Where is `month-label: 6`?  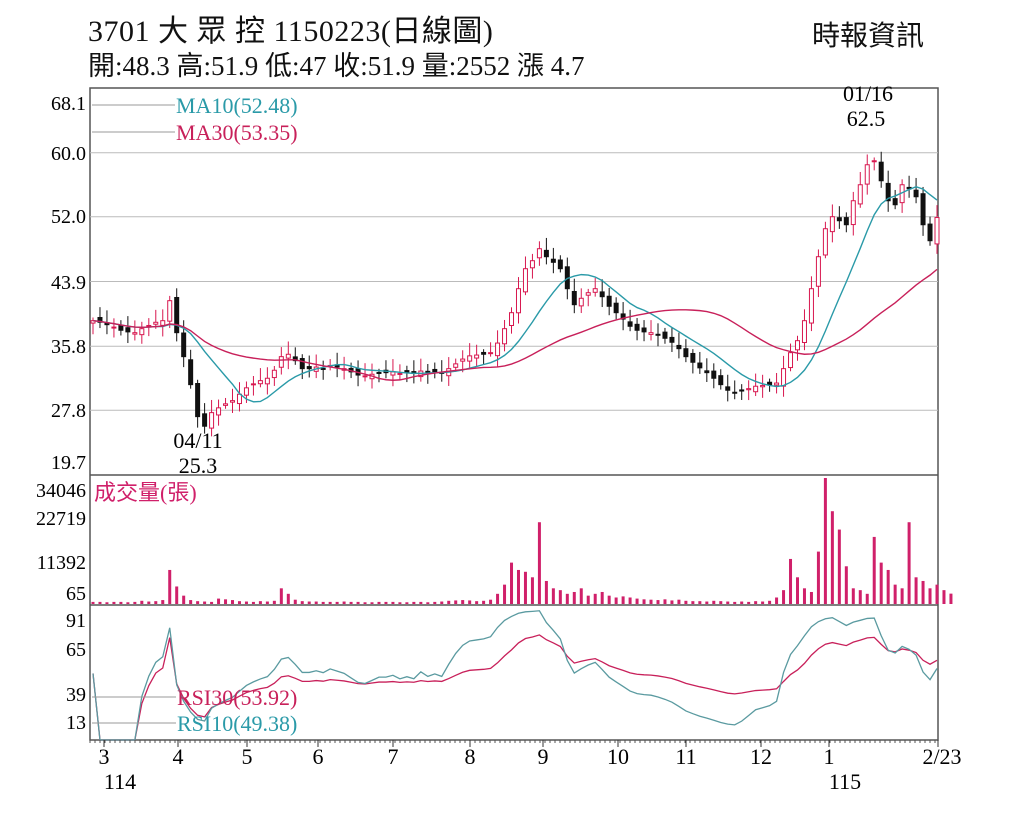 month-label: 6 is located at coordinates (318, 756).